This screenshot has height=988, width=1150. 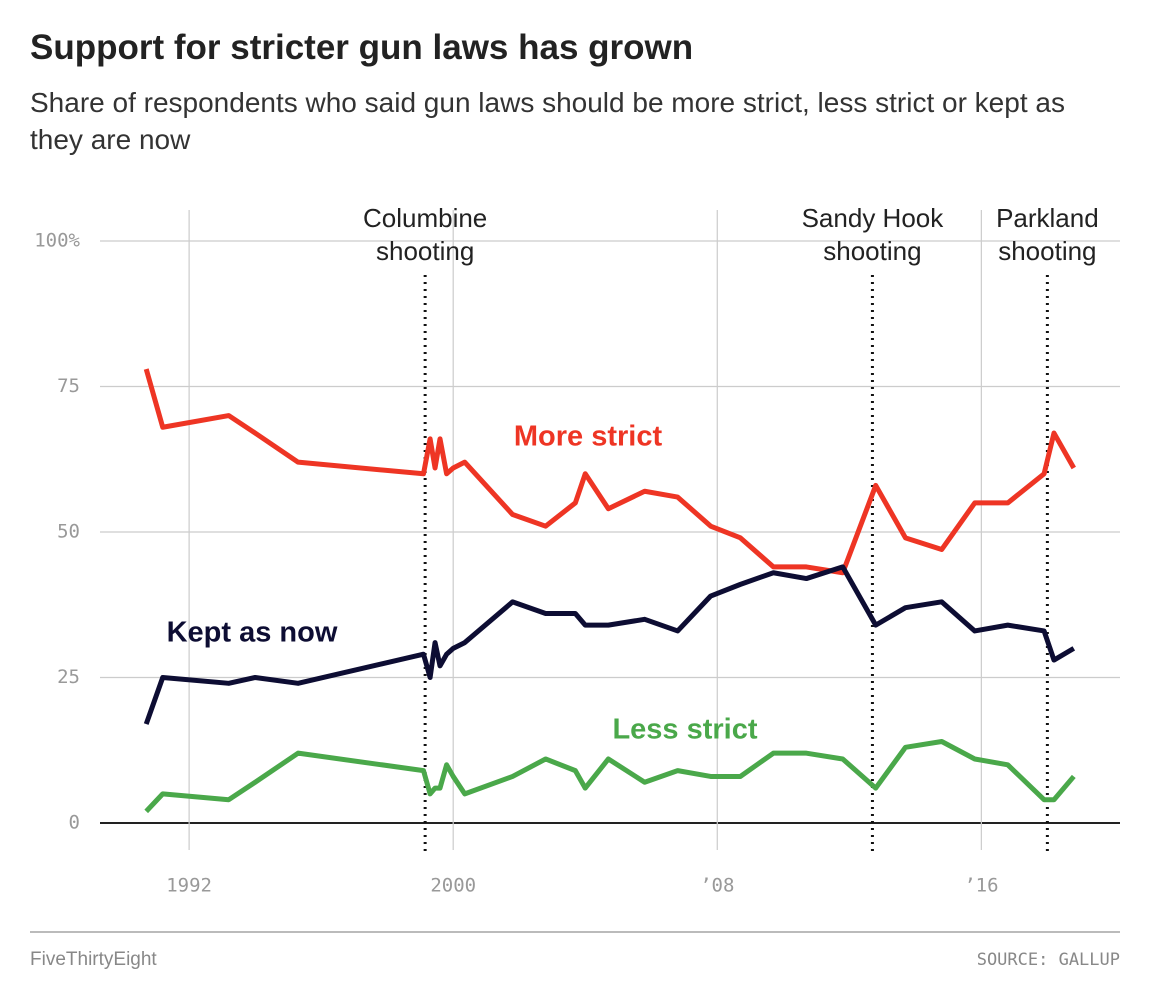 What do you see at coordinates (93, 959) in the screenshot?
I see `brand: FiveThirtyEight` at bounding box center [93, 959].